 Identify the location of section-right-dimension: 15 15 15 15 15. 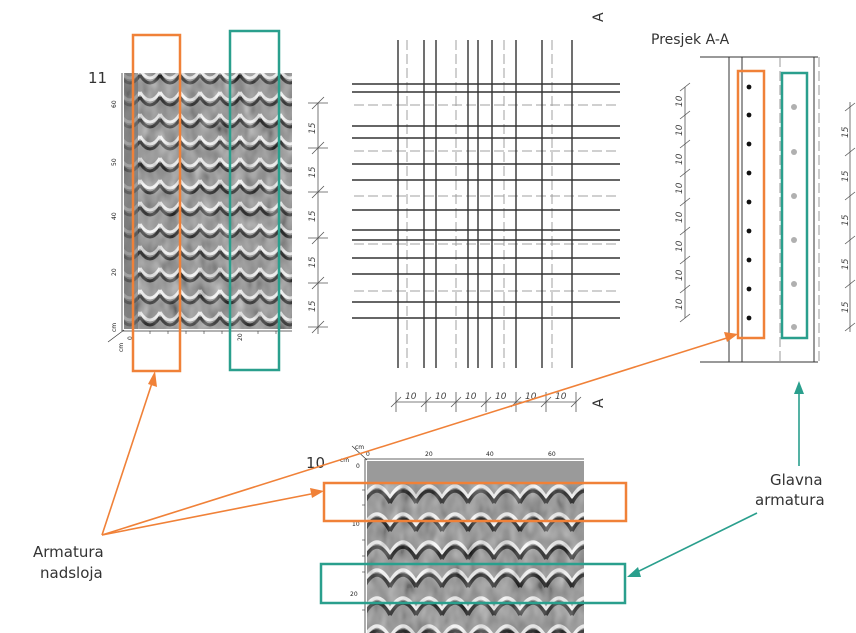
(848, 217).